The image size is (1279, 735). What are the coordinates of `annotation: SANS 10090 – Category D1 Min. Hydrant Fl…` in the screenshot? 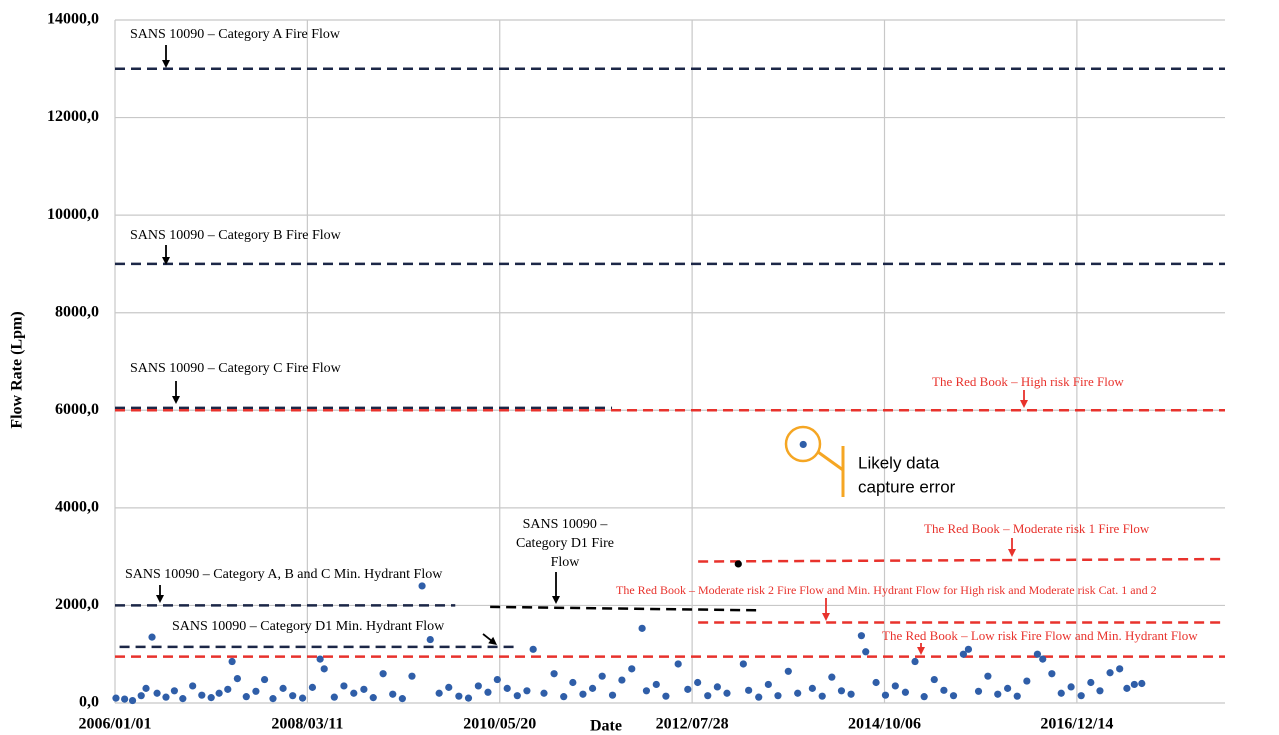 It's located at (308, 626).